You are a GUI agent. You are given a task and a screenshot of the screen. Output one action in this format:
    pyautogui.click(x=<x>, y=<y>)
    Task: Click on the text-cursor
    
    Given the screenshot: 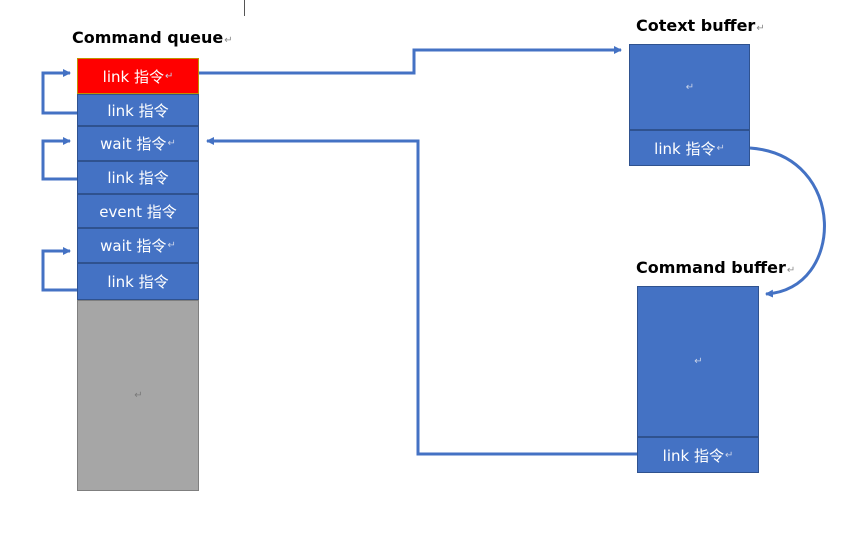 What is the action you would take?
    pyautogui.click(x=244, y=8)
    